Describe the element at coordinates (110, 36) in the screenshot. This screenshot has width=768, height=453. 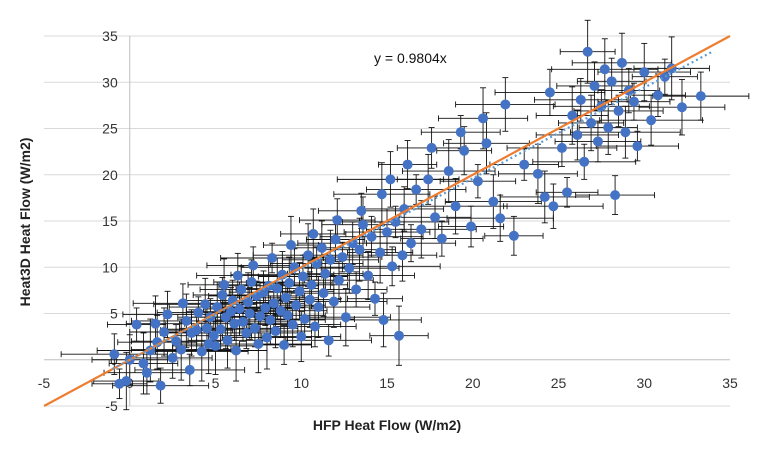
I see `y-tick-label: 35` at that location.